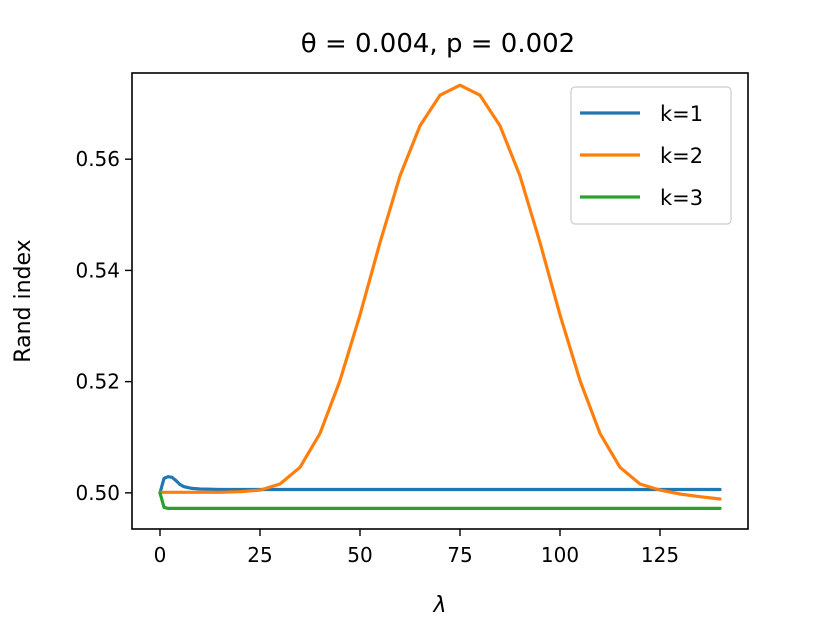  I want to click on x-tick-label: 100, so click(560, 555).